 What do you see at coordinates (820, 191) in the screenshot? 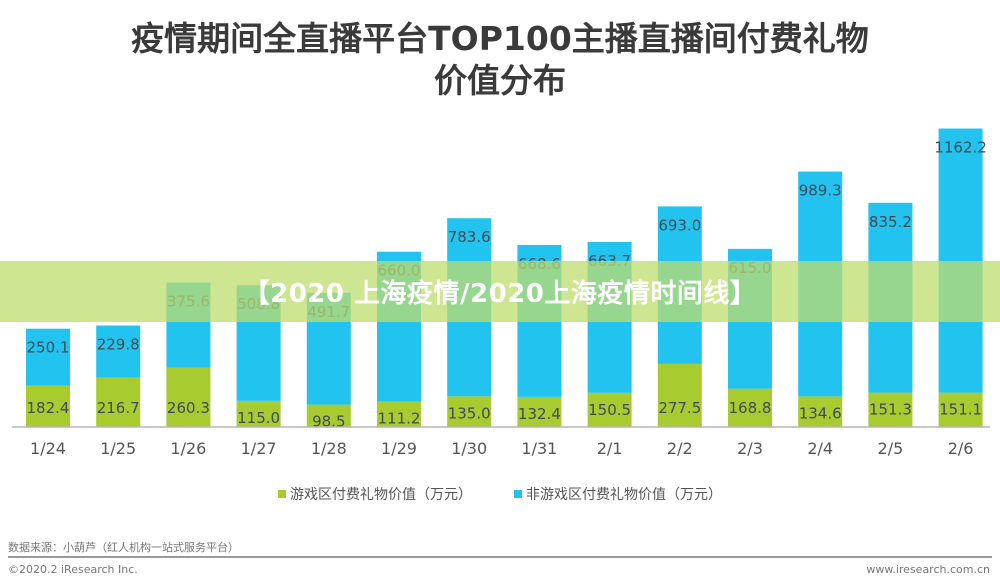
I see `data-label-nongame: 989.3` at bounding box center [820, 191].